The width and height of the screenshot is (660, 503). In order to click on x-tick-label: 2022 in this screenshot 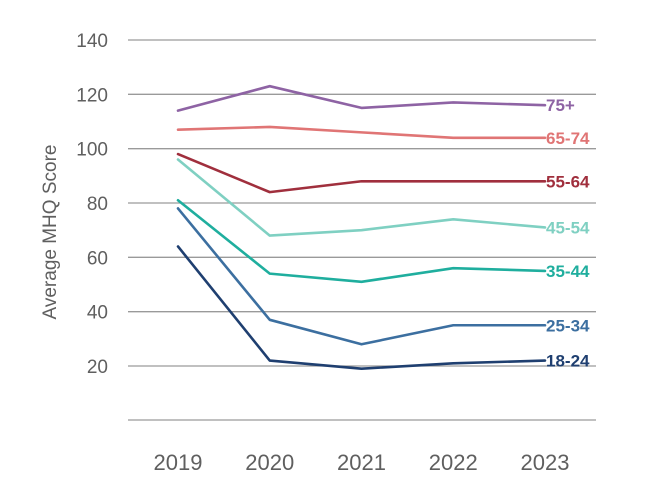, I will do `click(453, 462)`.